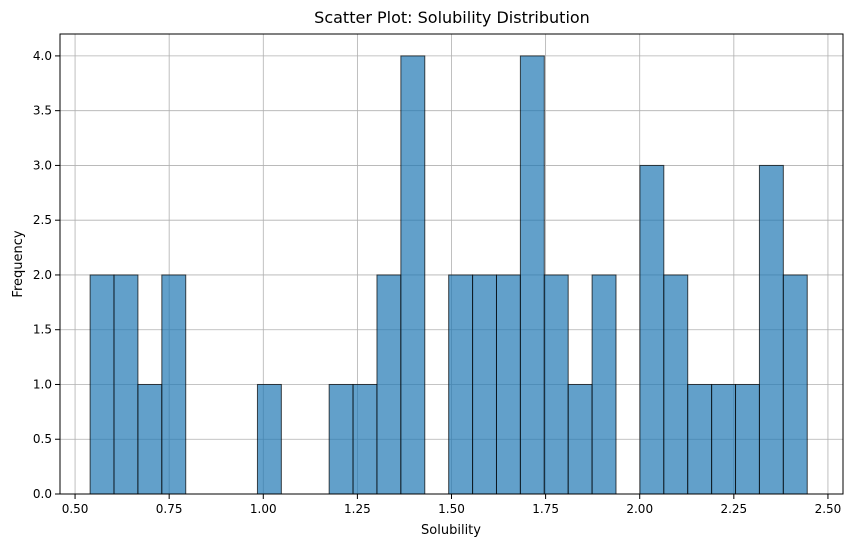 The width and height of the screenshot is (846, 547). I want to click on x-tick-label: 0.50, so click(75, 509).